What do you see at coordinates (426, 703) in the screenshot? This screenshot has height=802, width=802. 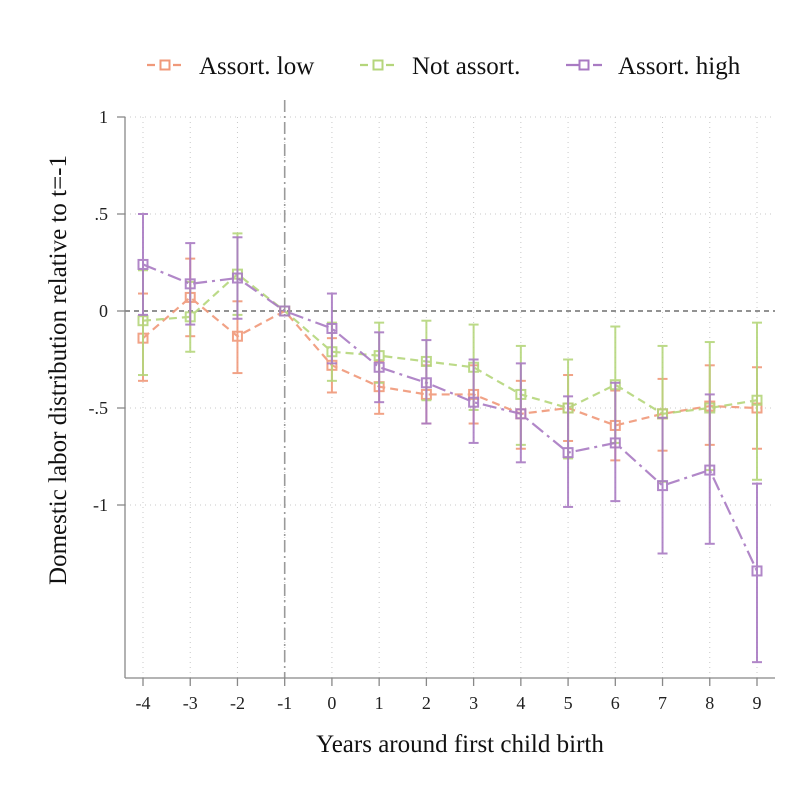 I see `x-tick-label: 2` at bounding box center [426, 703].